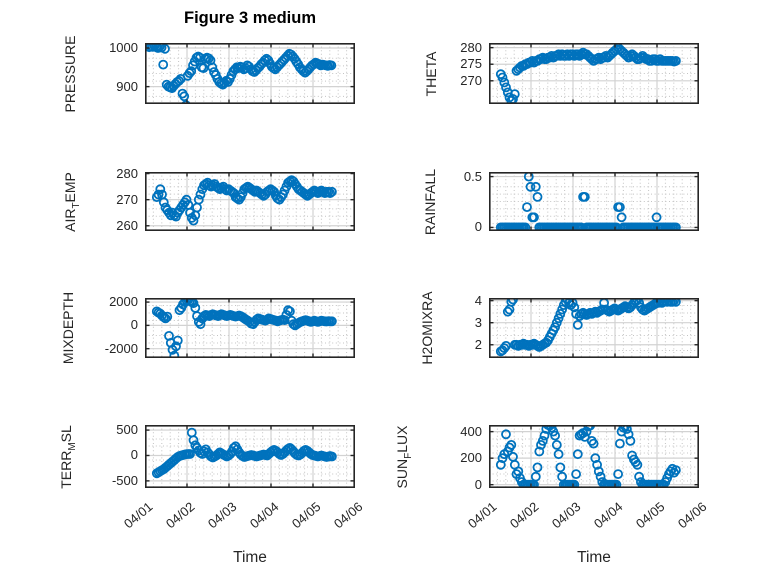 The height and width of the screenshot is (583, 778). What do you see at coordinates (471, 458) in the screenshot?
I see `y-tick-label: 200` at bounding box center [471, 458].